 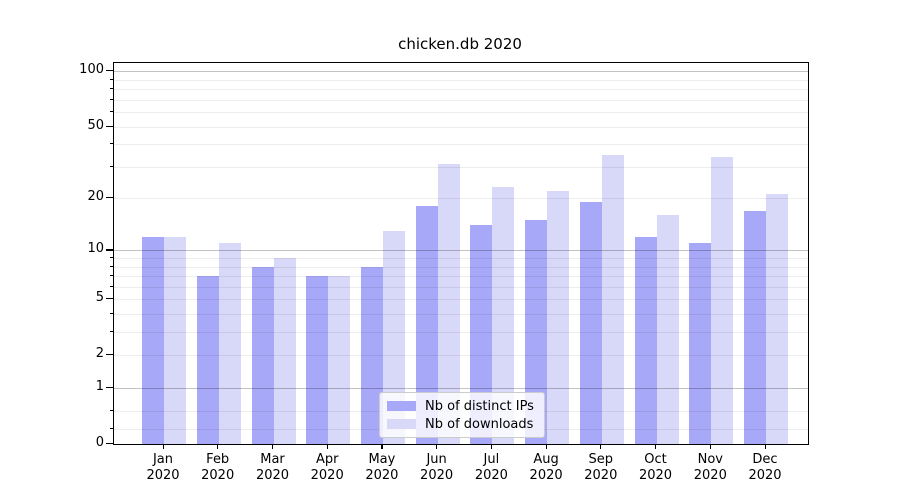 What do you see at coordinates (590, 323) in the screenshot?
I see `bar-nb-of-distinct-ips-sep` at bounding box center [590, 323].